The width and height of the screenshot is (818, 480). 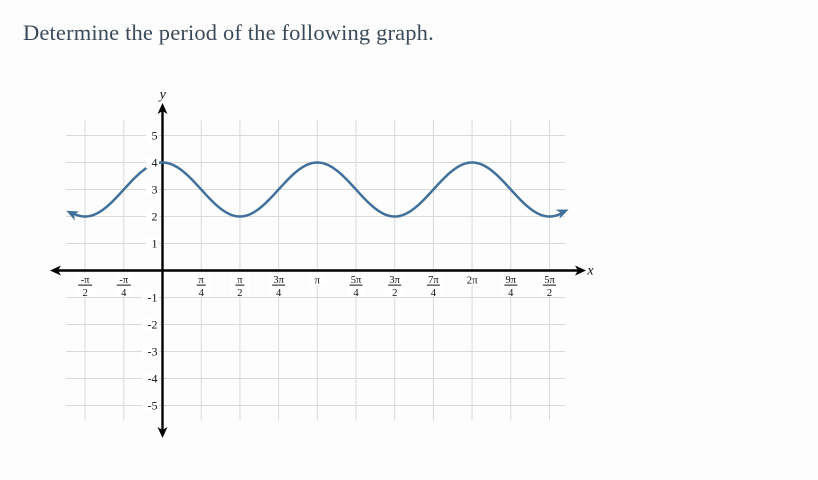 What do you see at coordinates (153, 298) in the screenshot?
I see `svg-text: -1` at bounding box center [153, 298].